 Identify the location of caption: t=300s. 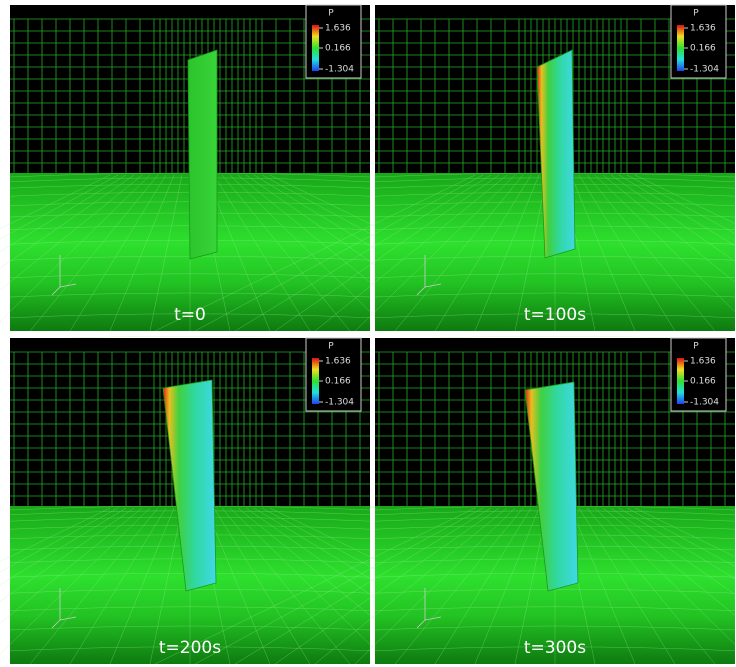
(555, 648).